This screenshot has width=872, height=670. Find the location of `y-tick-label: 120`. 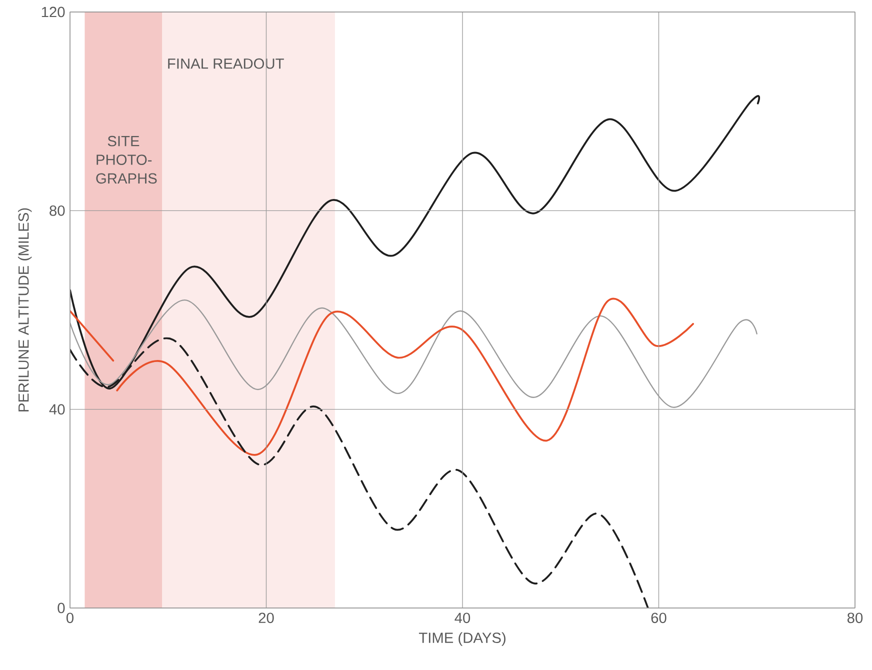

y-tick-label: 120 is located at coordinates (53, 12).